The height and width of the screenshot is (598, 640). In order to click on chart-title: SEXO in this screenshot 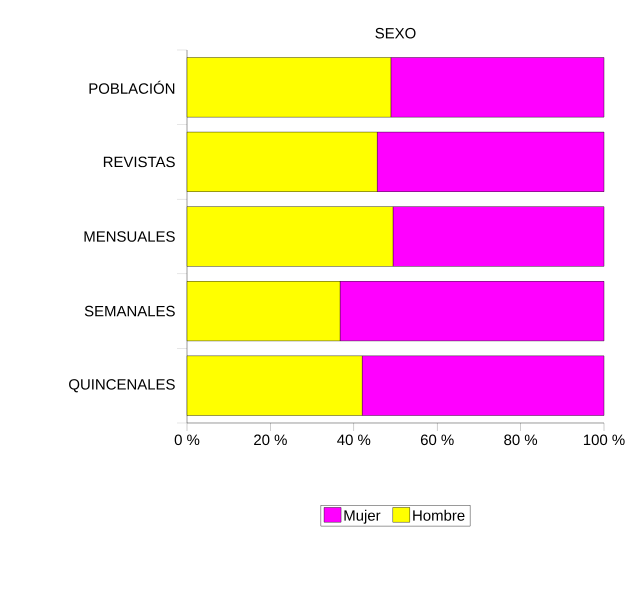, I will do `click(395, 33)`.